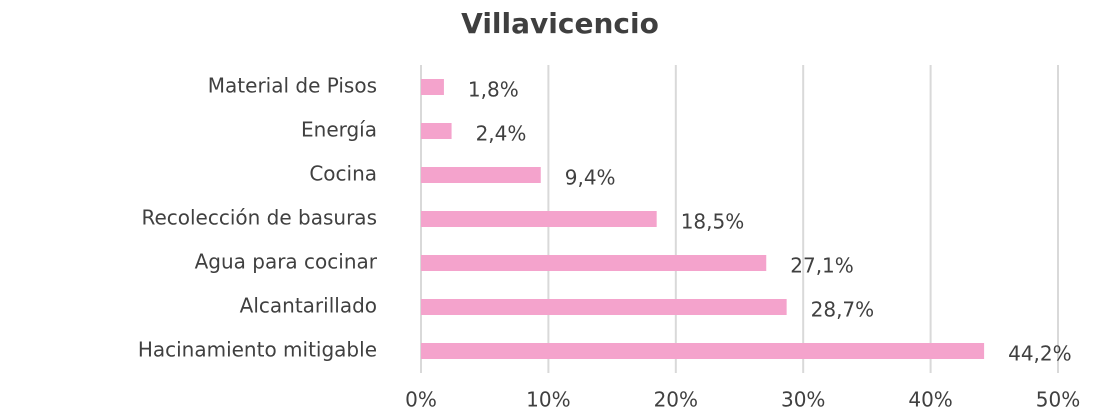 This screenshot has width=1102, height=408. What do you see at coordinates (560, 23) in the screenshot?
I see `chart-title: Villavicencio` at bounding box center [560, 23].